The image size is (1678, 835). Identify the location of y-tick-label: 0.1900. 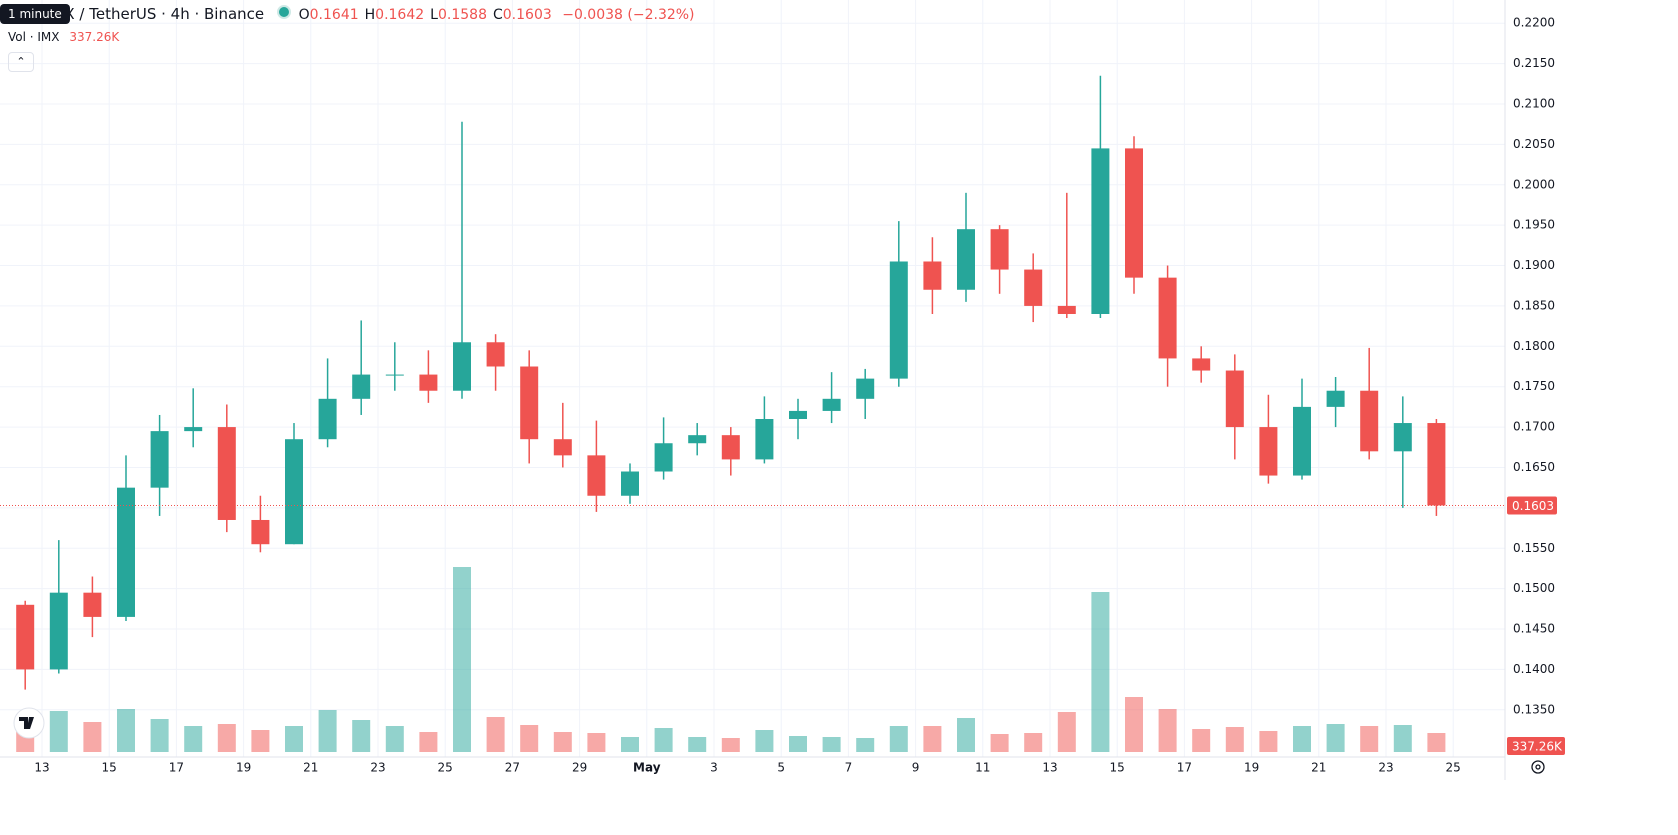
(1534, 265).